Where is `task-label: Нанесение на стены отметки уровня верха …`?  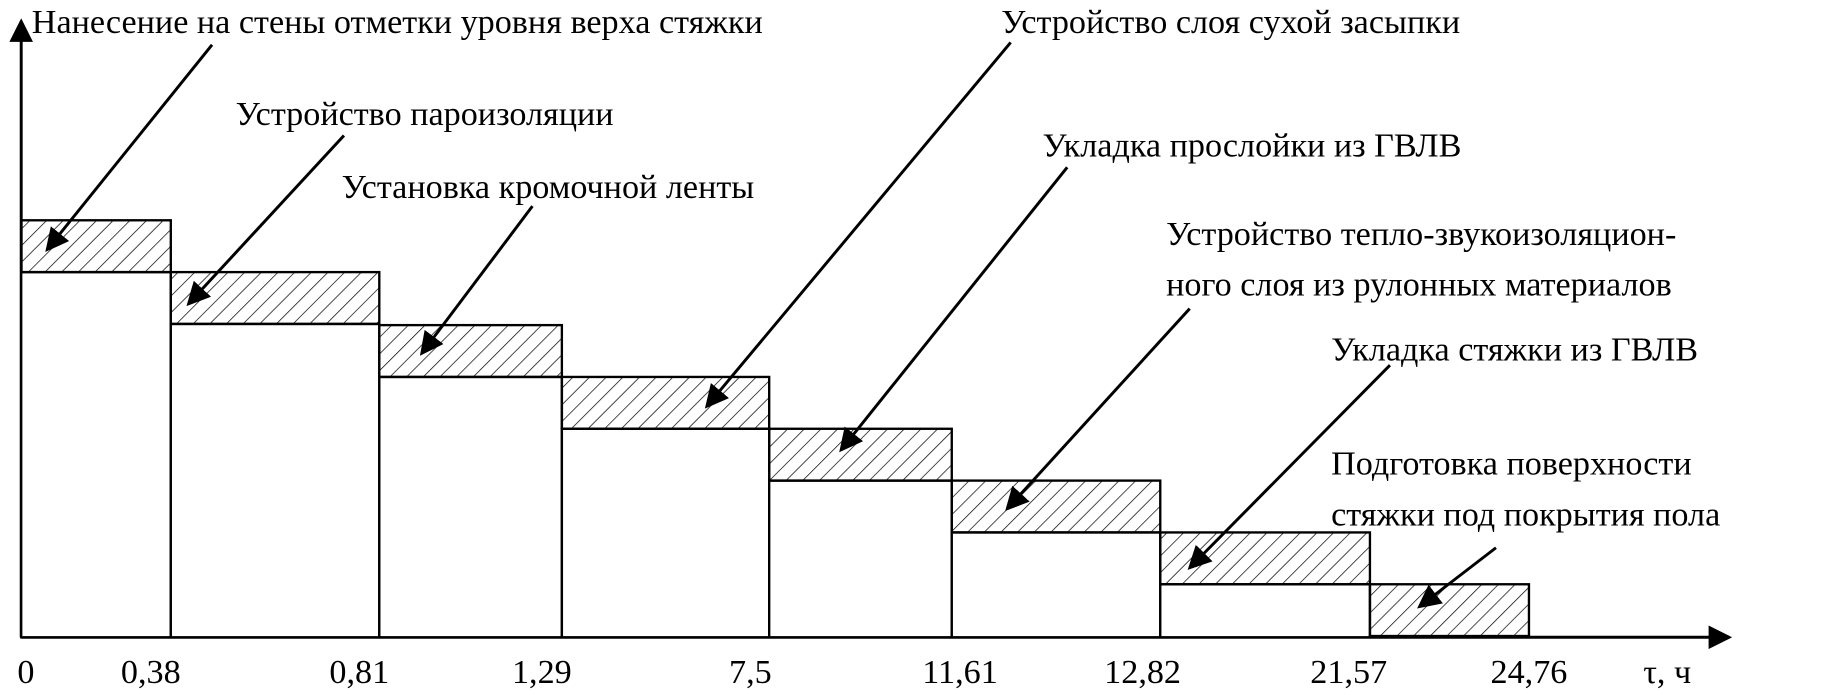
task-label: Нанесение на стены отметки уровня верха … is located at coordinates (397, 22).